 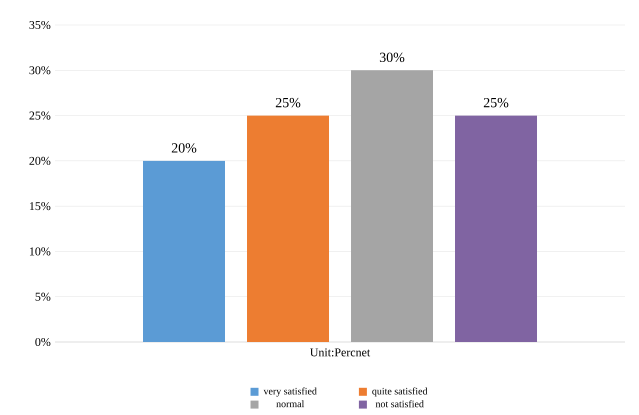 What do you see at coordinates (290, 404) in the screenshot?
I see `legend-label: normal` at bounding box center [290, 404].